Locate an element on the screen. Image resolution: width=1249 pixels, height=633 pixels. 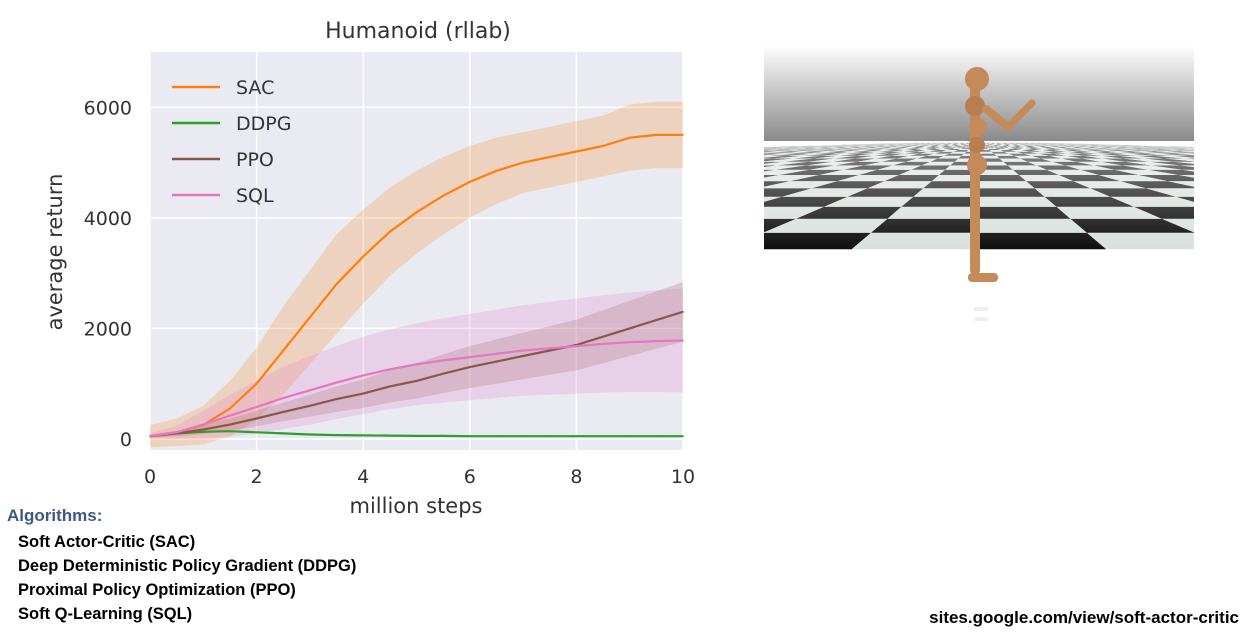
legend-label: DDPG is located at coordinates (263, 124).